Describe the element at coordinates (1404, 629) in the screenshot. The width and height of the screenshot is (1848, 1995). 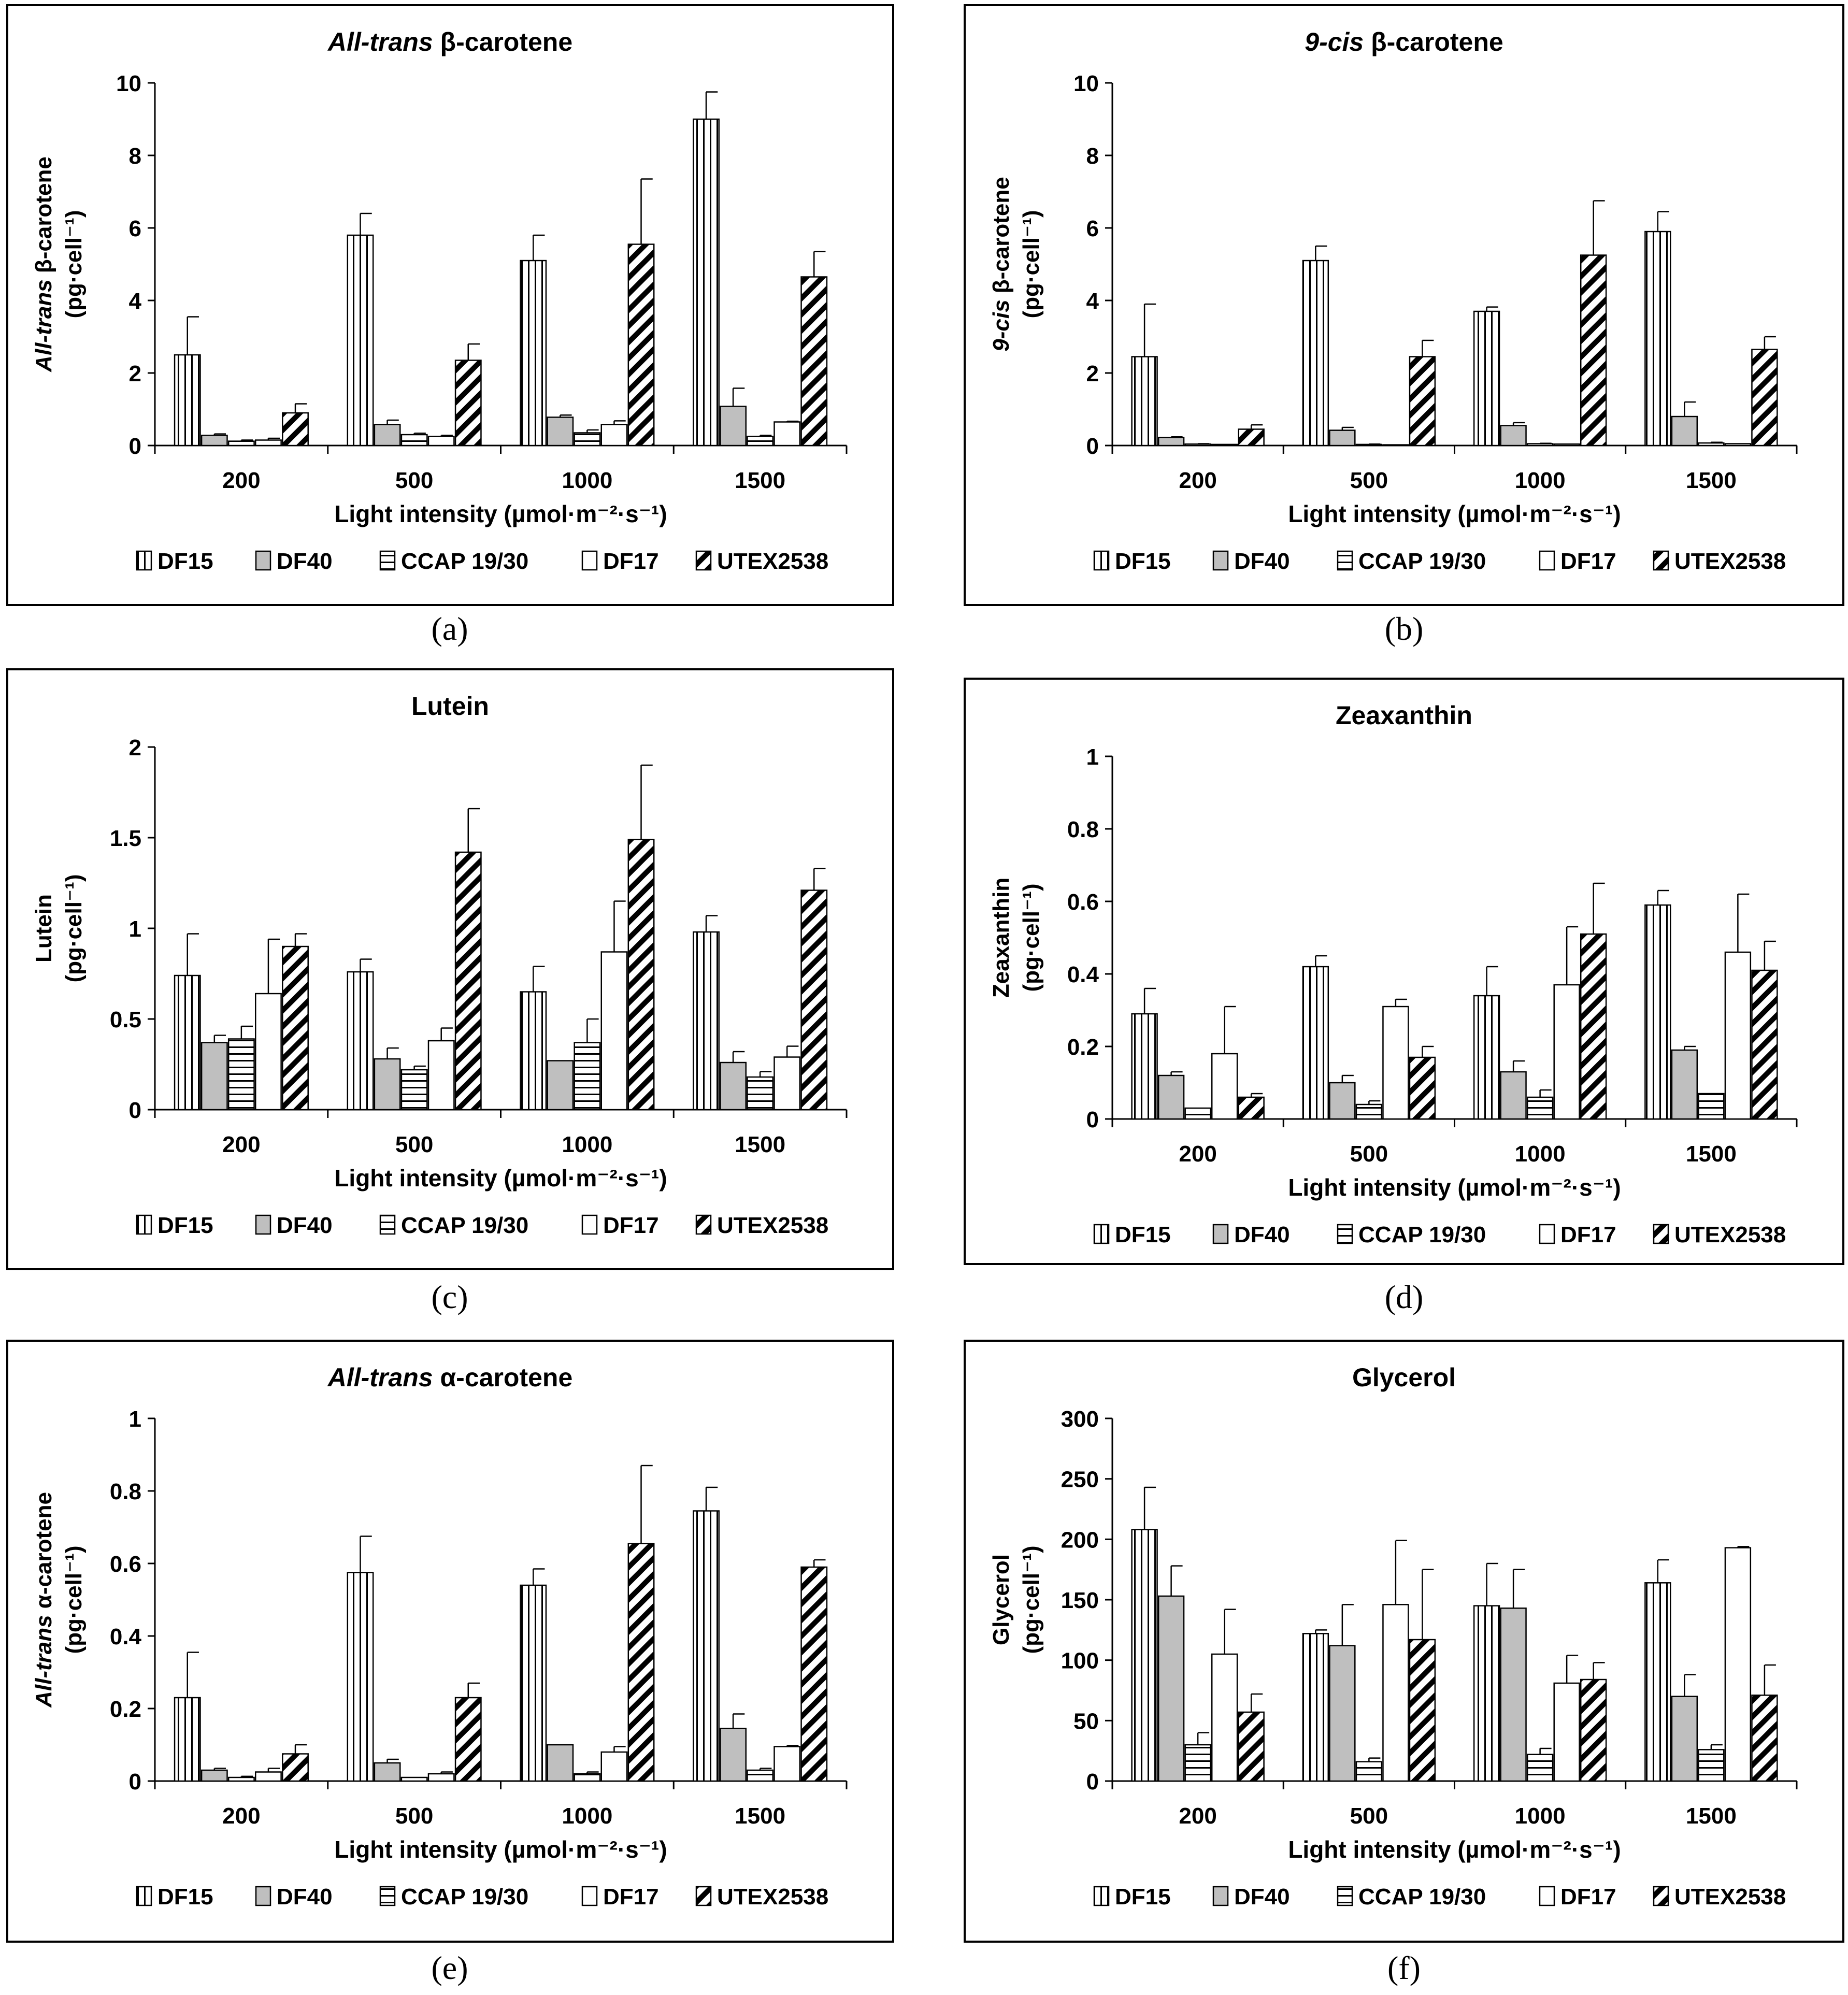
I see `panel-label: (b)` at that location.